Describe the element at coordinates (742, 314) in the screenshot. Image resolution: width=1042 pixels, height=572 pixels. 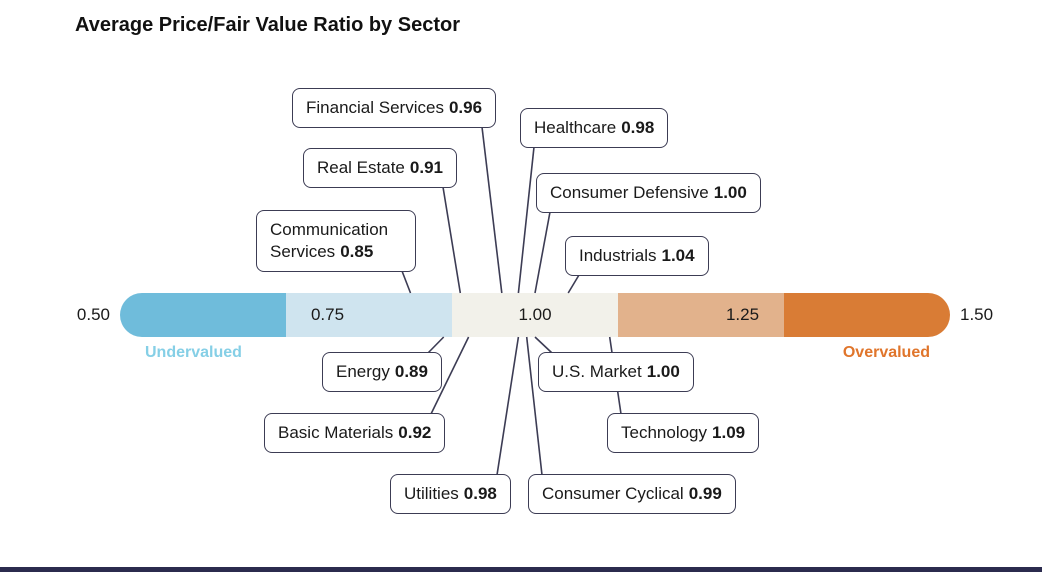
I see `axis-tick-label: 1.25` at that location.